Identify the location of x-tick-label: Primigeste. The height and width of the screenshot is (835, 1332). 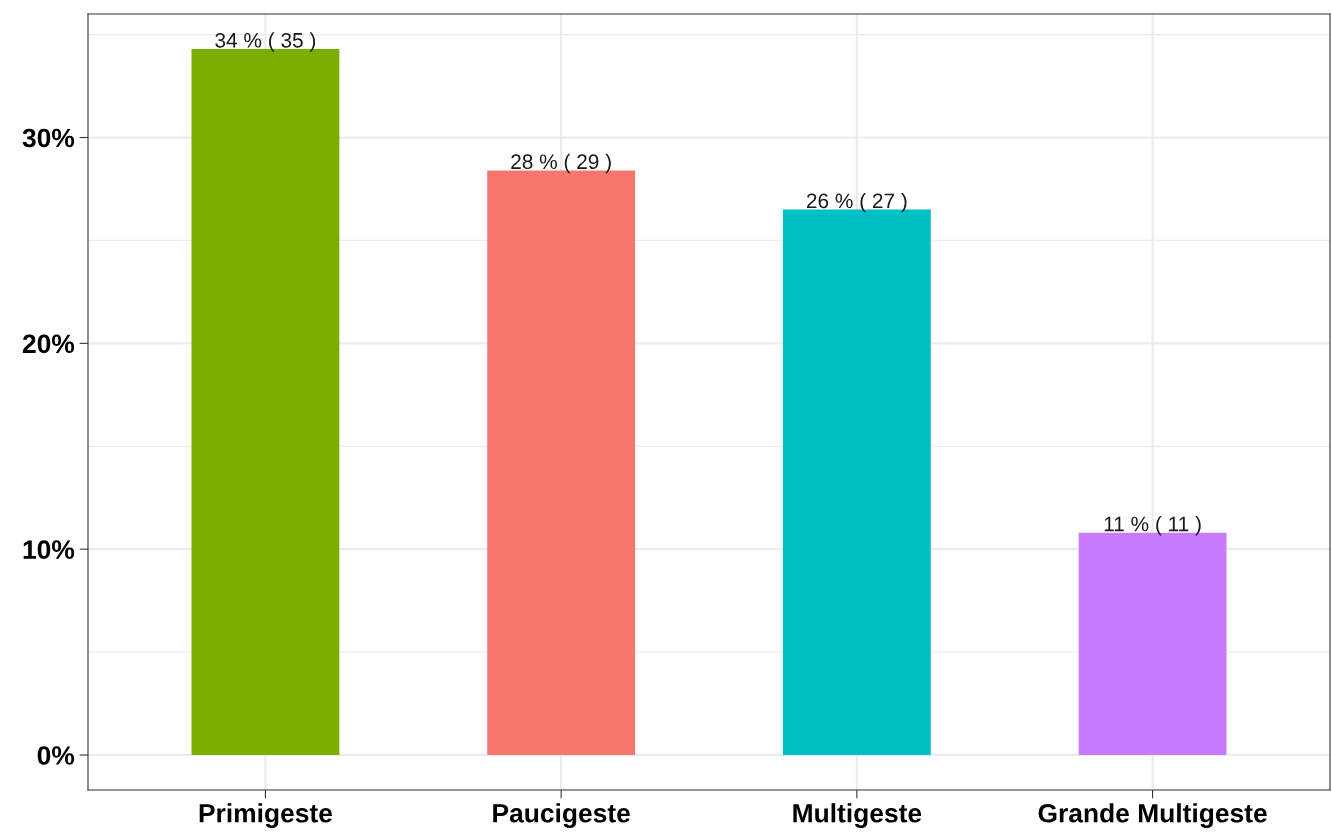
(265, 815).